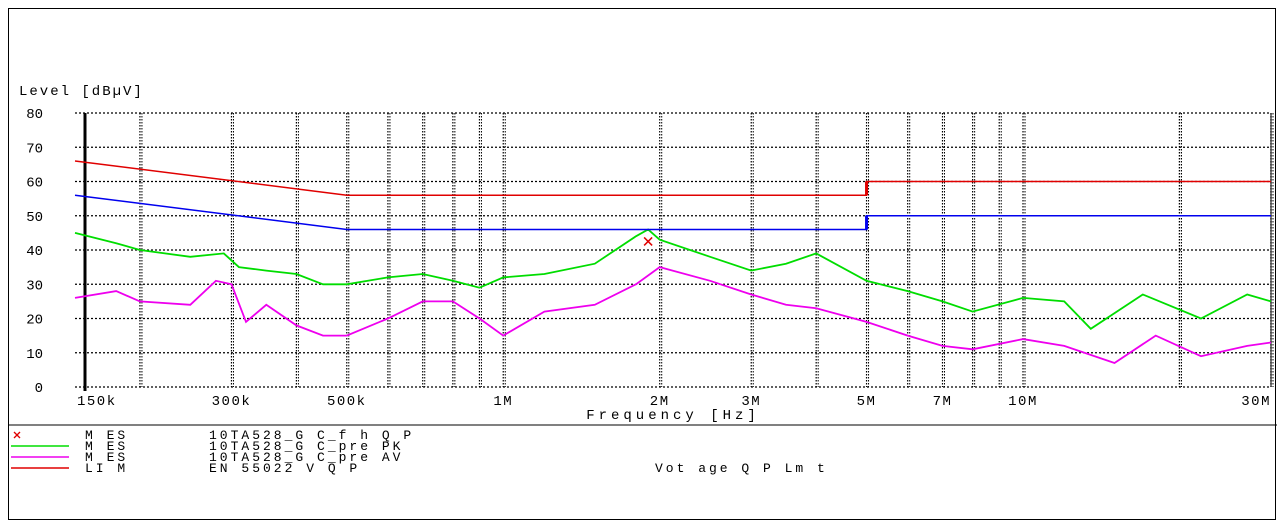 The width and height of the screenshot is (1282, 526). I want to click on y-axis-label: Level [dBµV], so click(81, 92).